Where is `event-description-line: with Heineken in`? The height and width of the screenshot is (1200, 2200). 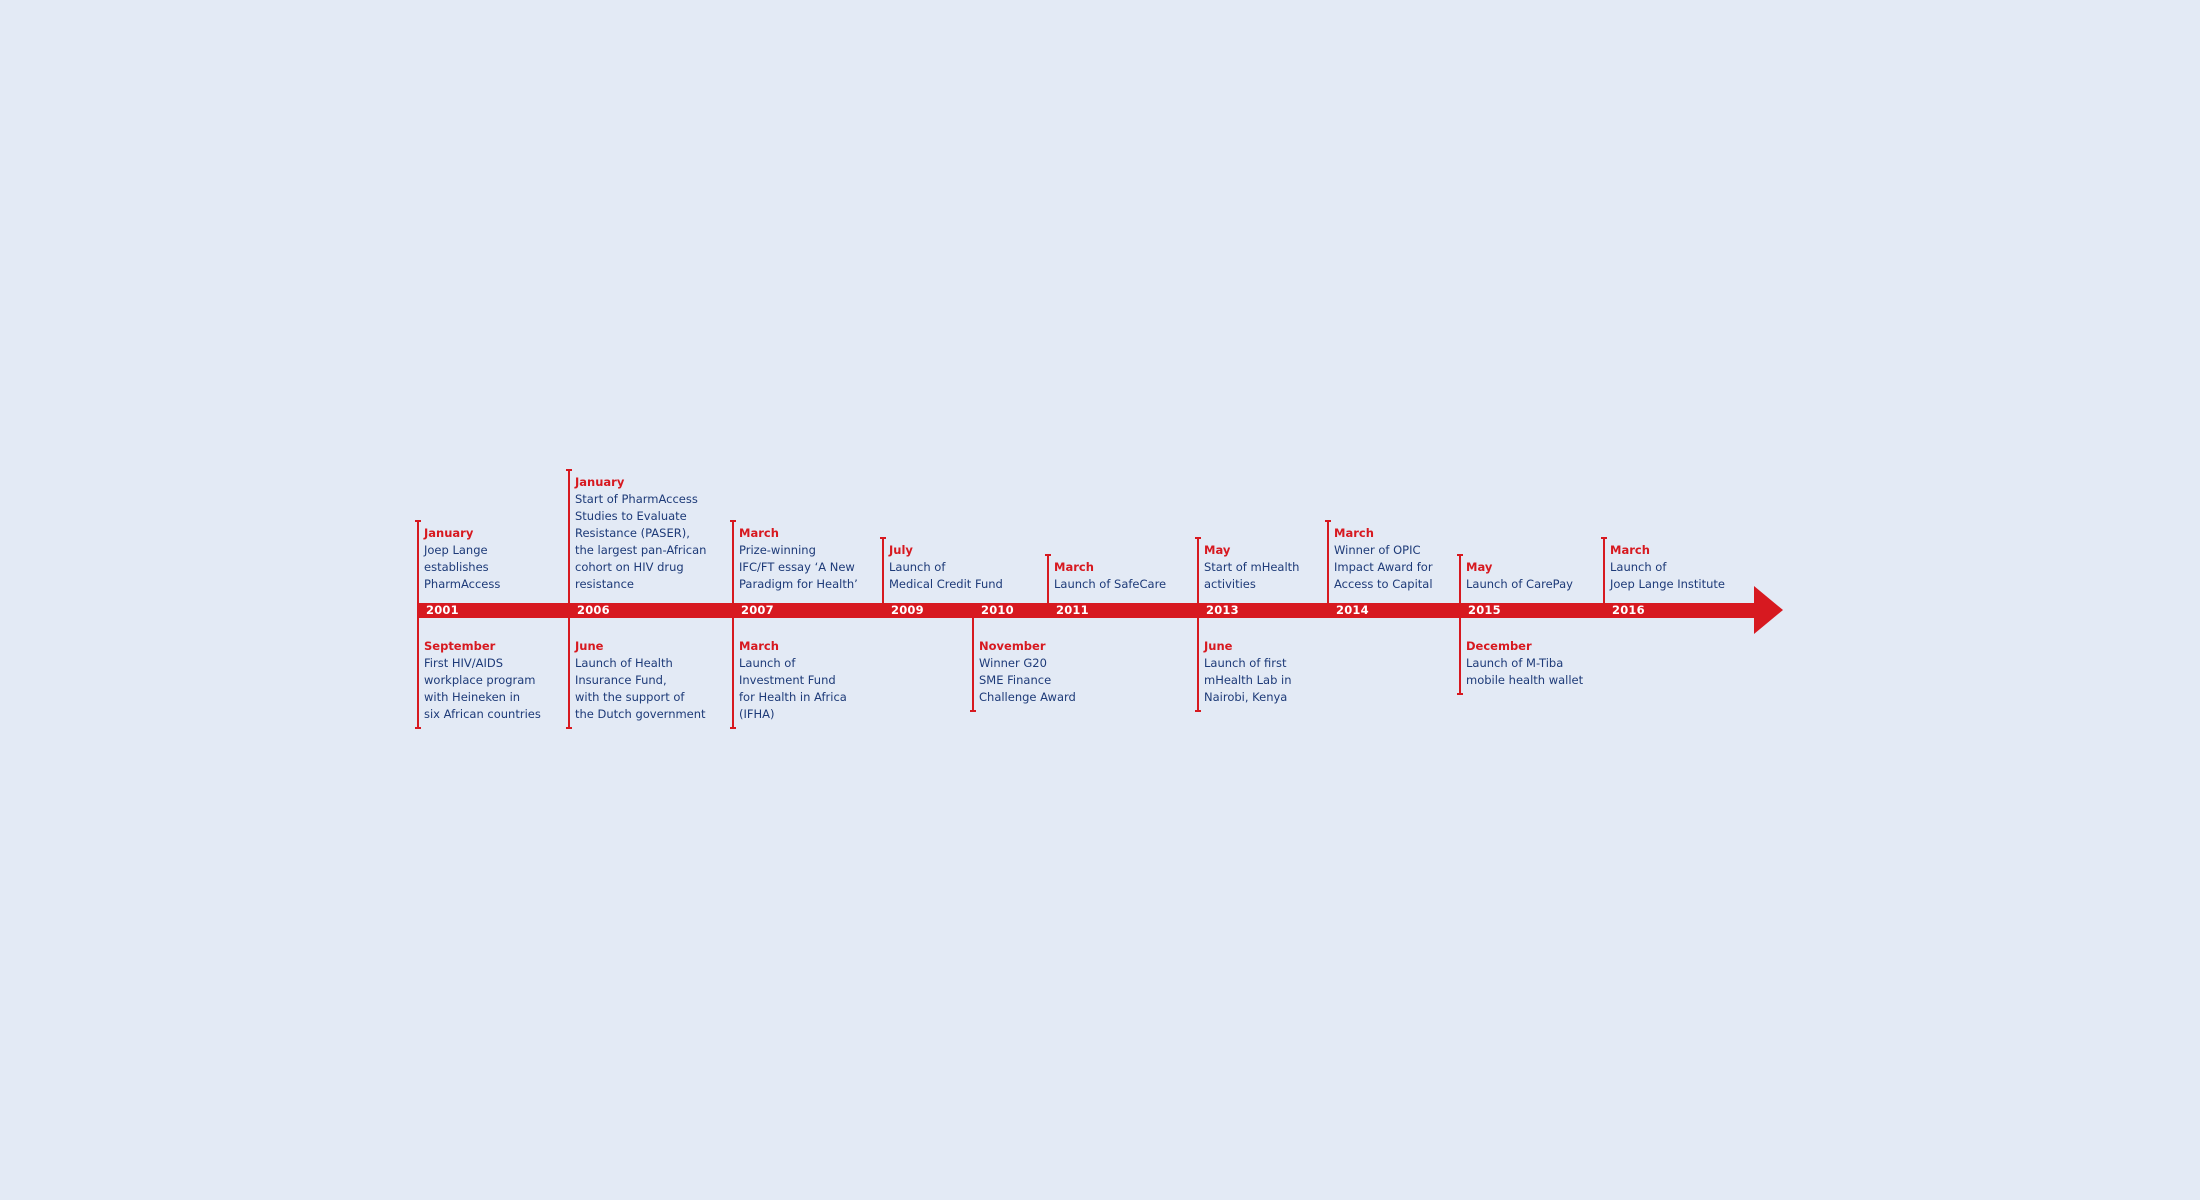
event-description-line: with Heineken in is located at coordinates (472, 697).